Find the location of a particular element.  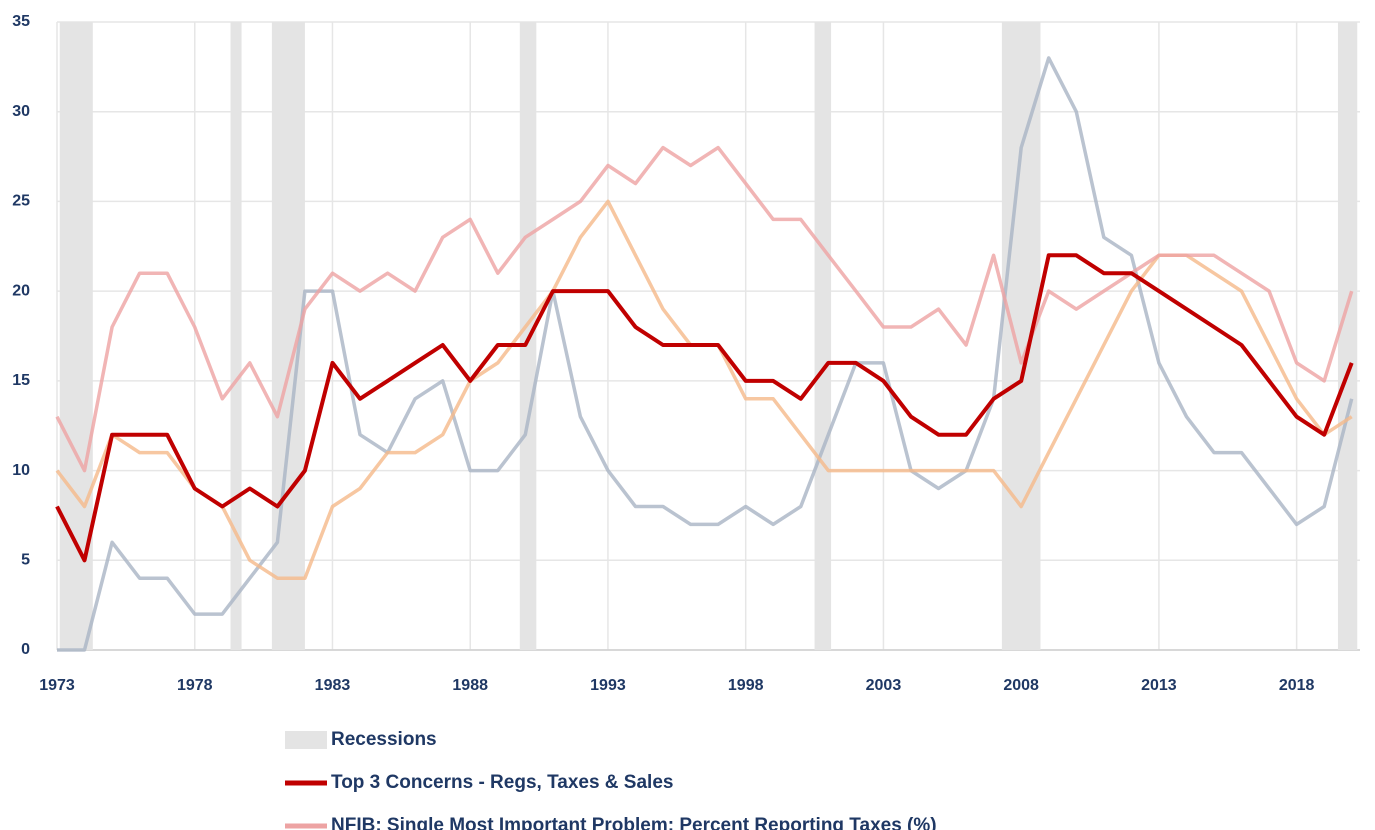

y-tick-label: 15 is located at coordinates (21, 380).